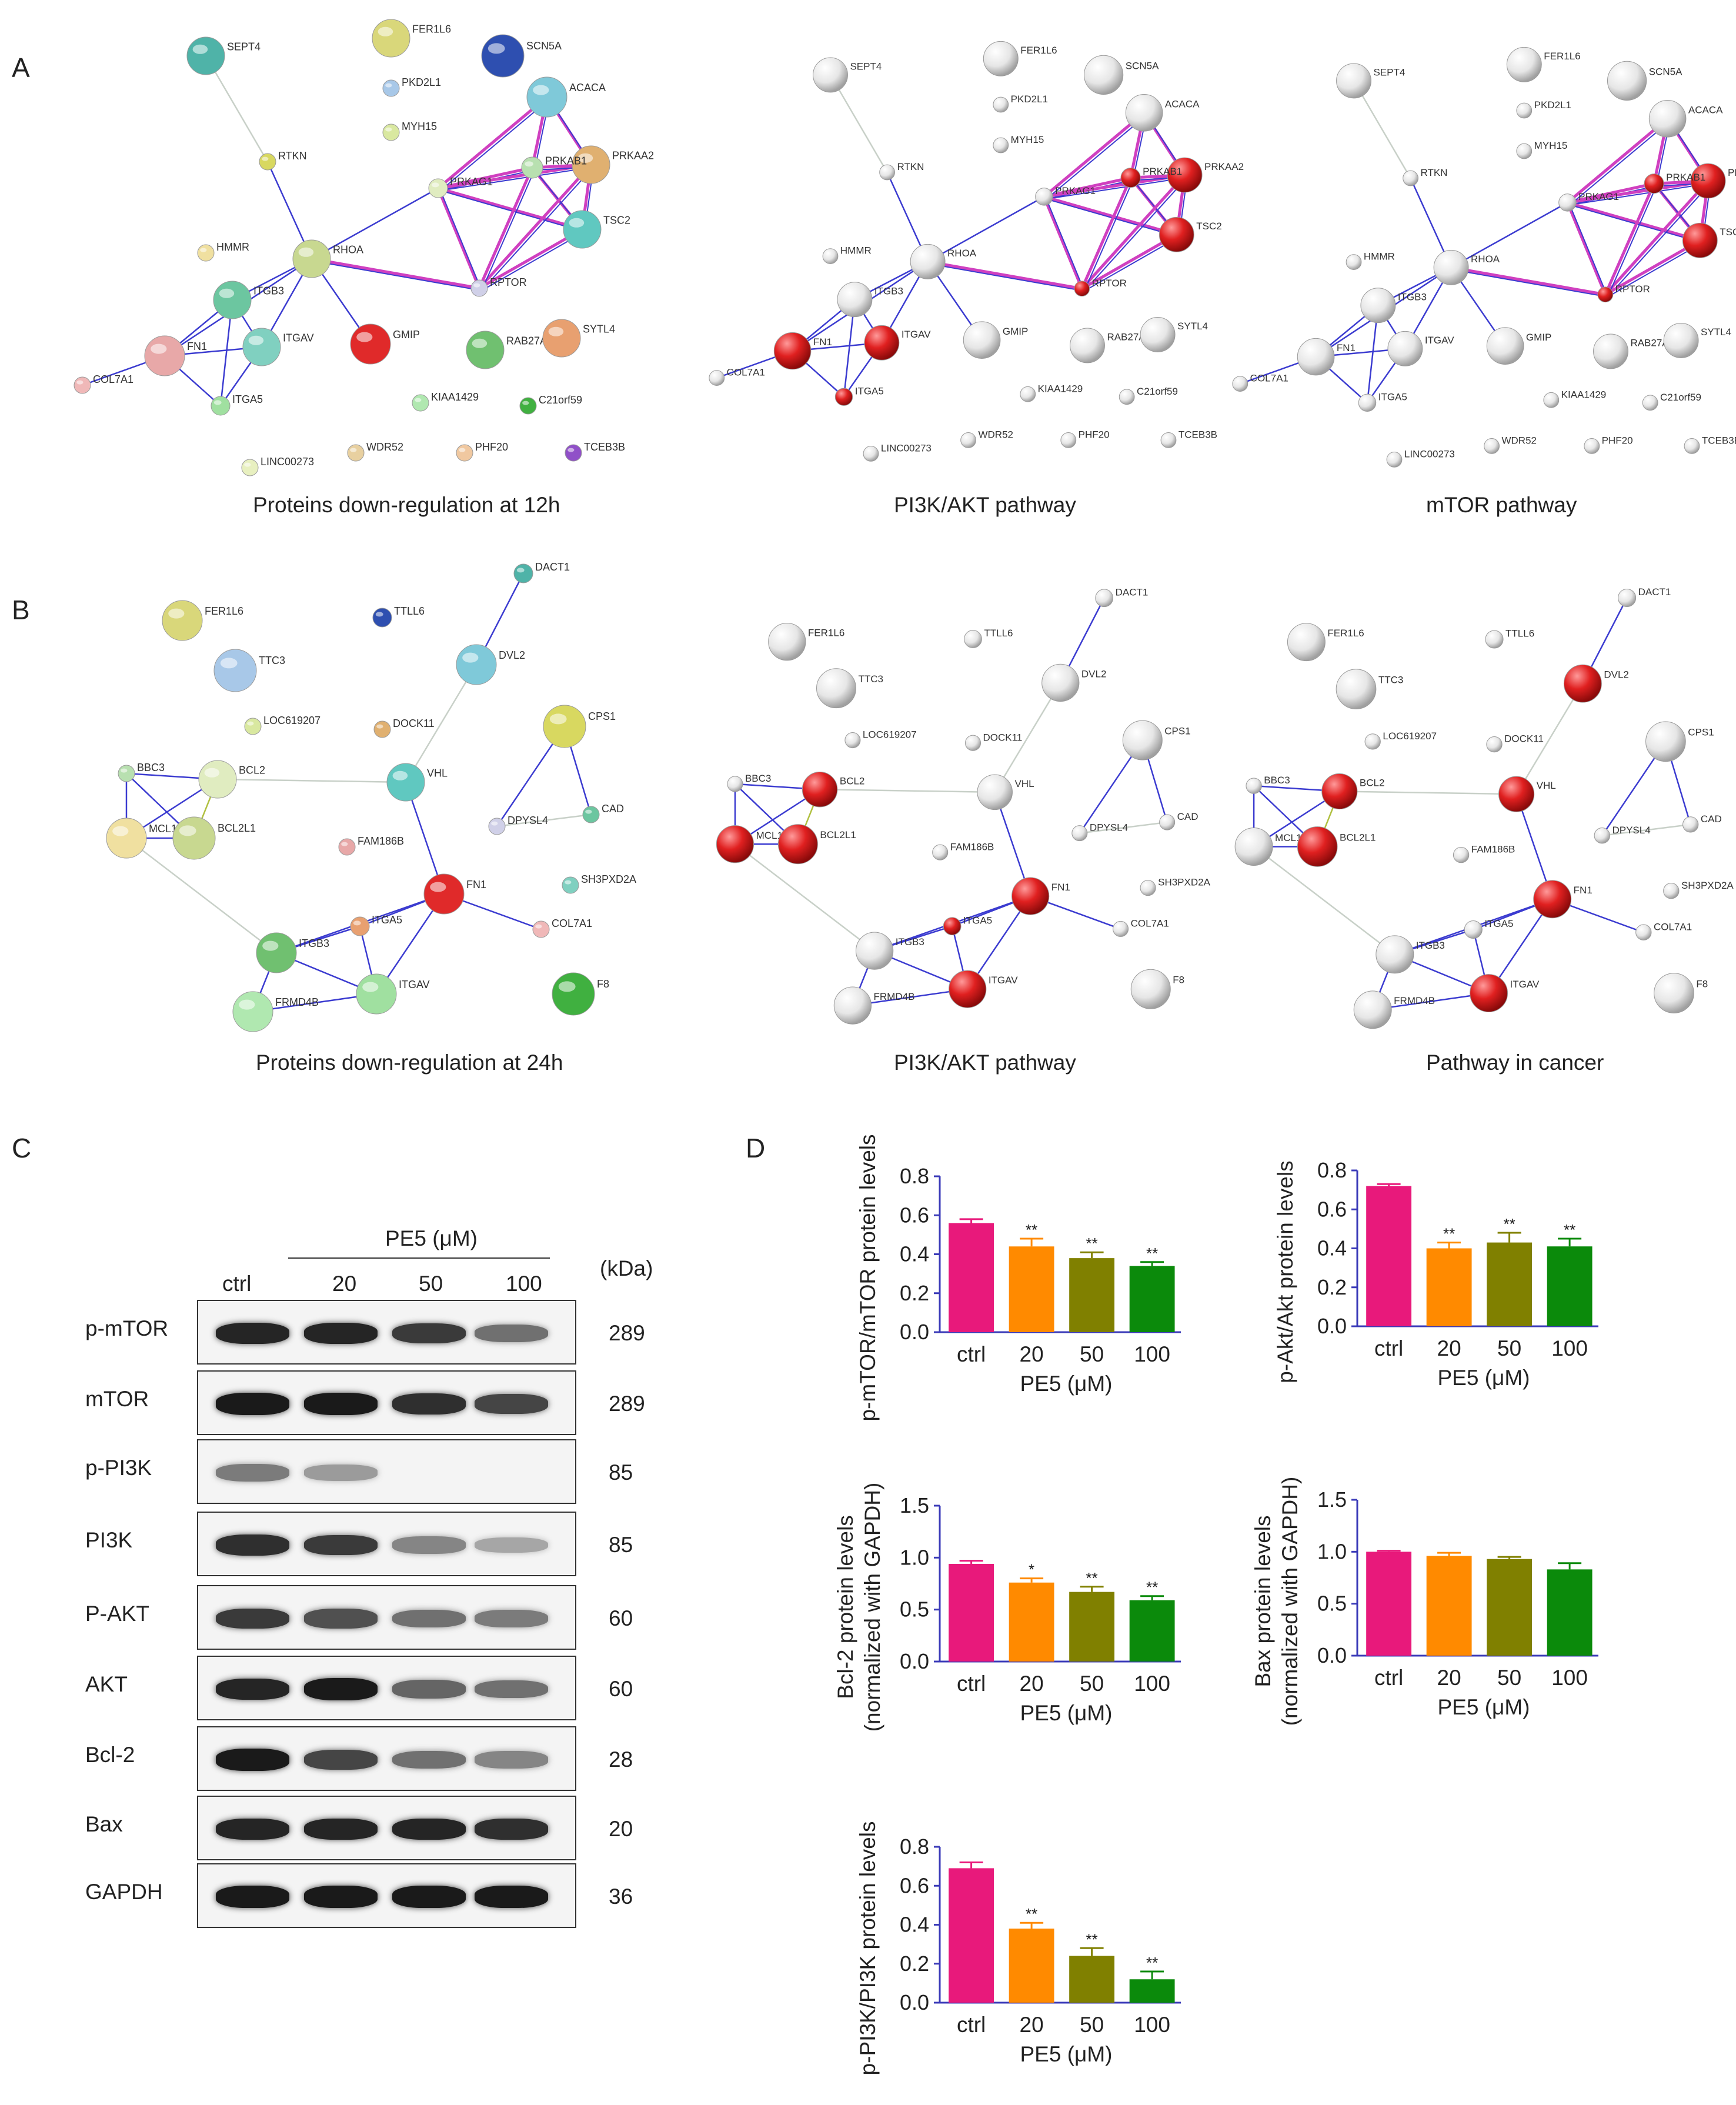 The image size is (1736, 2105). What do you see at coordinates (587, 88) in the screenshot?
I see `network-node-label: ACACA` at bounding box center [587, 88].